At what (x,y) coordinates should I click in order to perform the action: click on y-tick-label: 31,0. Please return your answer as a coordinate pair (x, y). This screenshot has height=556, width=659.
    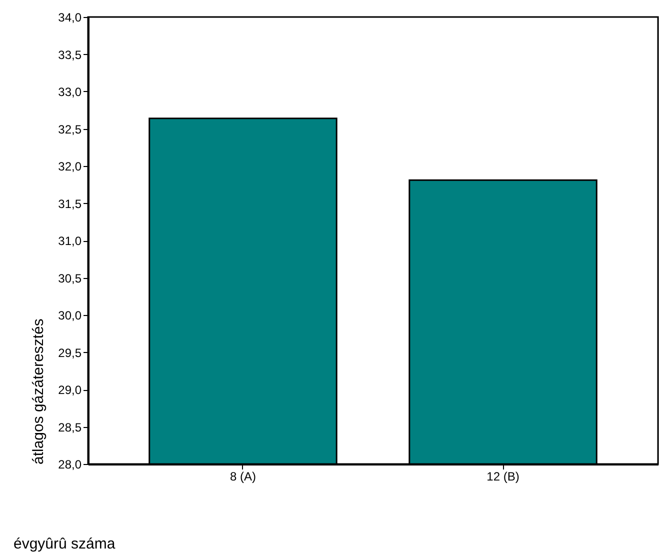
    Looking at the image, I should click on (70, 241).